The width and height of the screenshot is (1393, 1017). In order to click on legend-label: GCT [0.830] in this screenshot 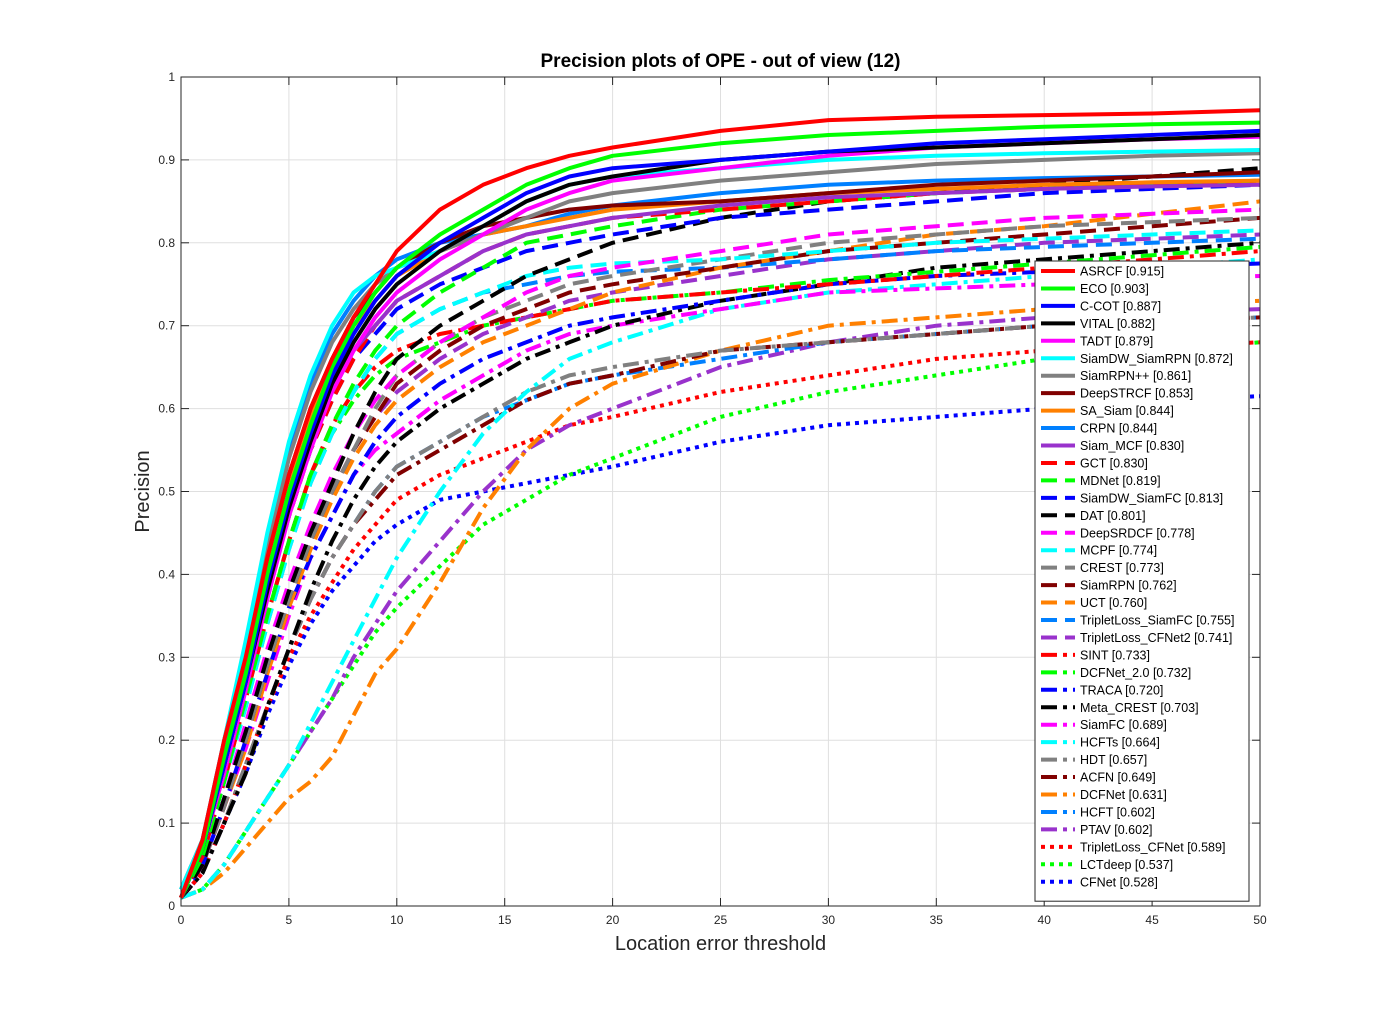, I will do `click(1114, 463)`.